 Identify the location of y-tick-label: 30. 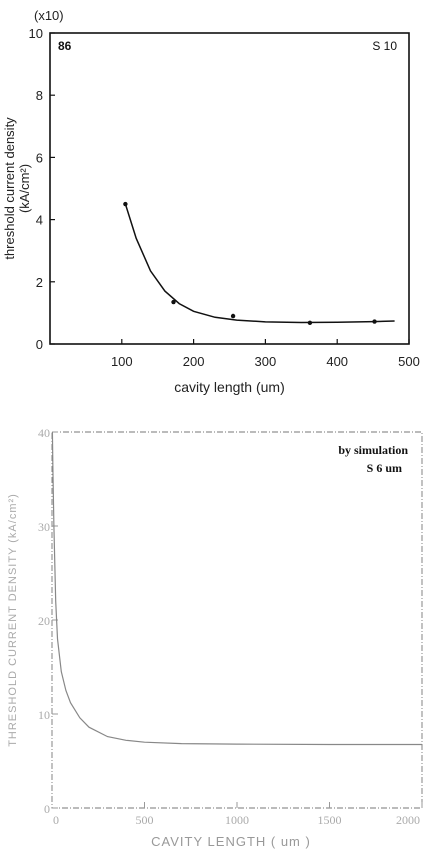
(44, 527).